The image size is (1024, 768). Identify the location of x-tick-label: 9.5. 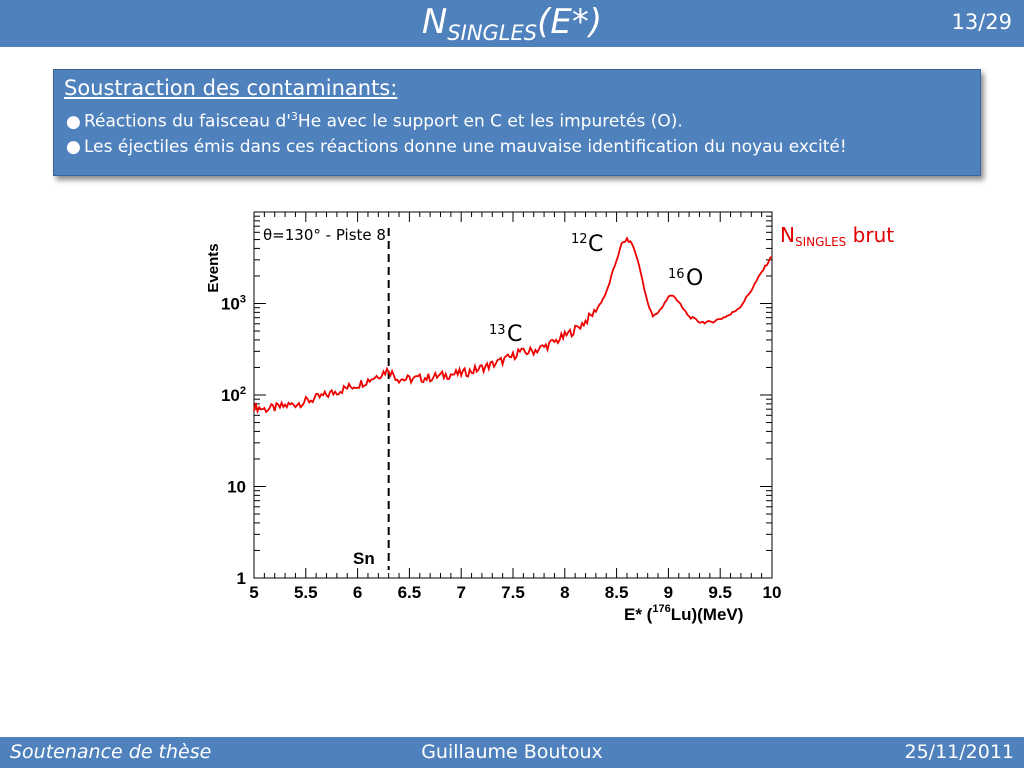
(720, 592).